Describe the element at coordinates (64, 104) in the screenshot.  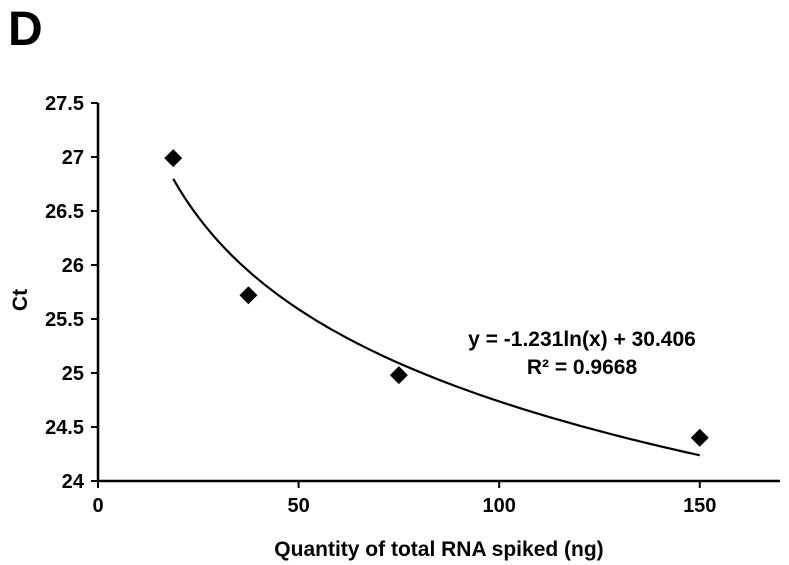
I see `y-tick-label: 27.5` at that location.